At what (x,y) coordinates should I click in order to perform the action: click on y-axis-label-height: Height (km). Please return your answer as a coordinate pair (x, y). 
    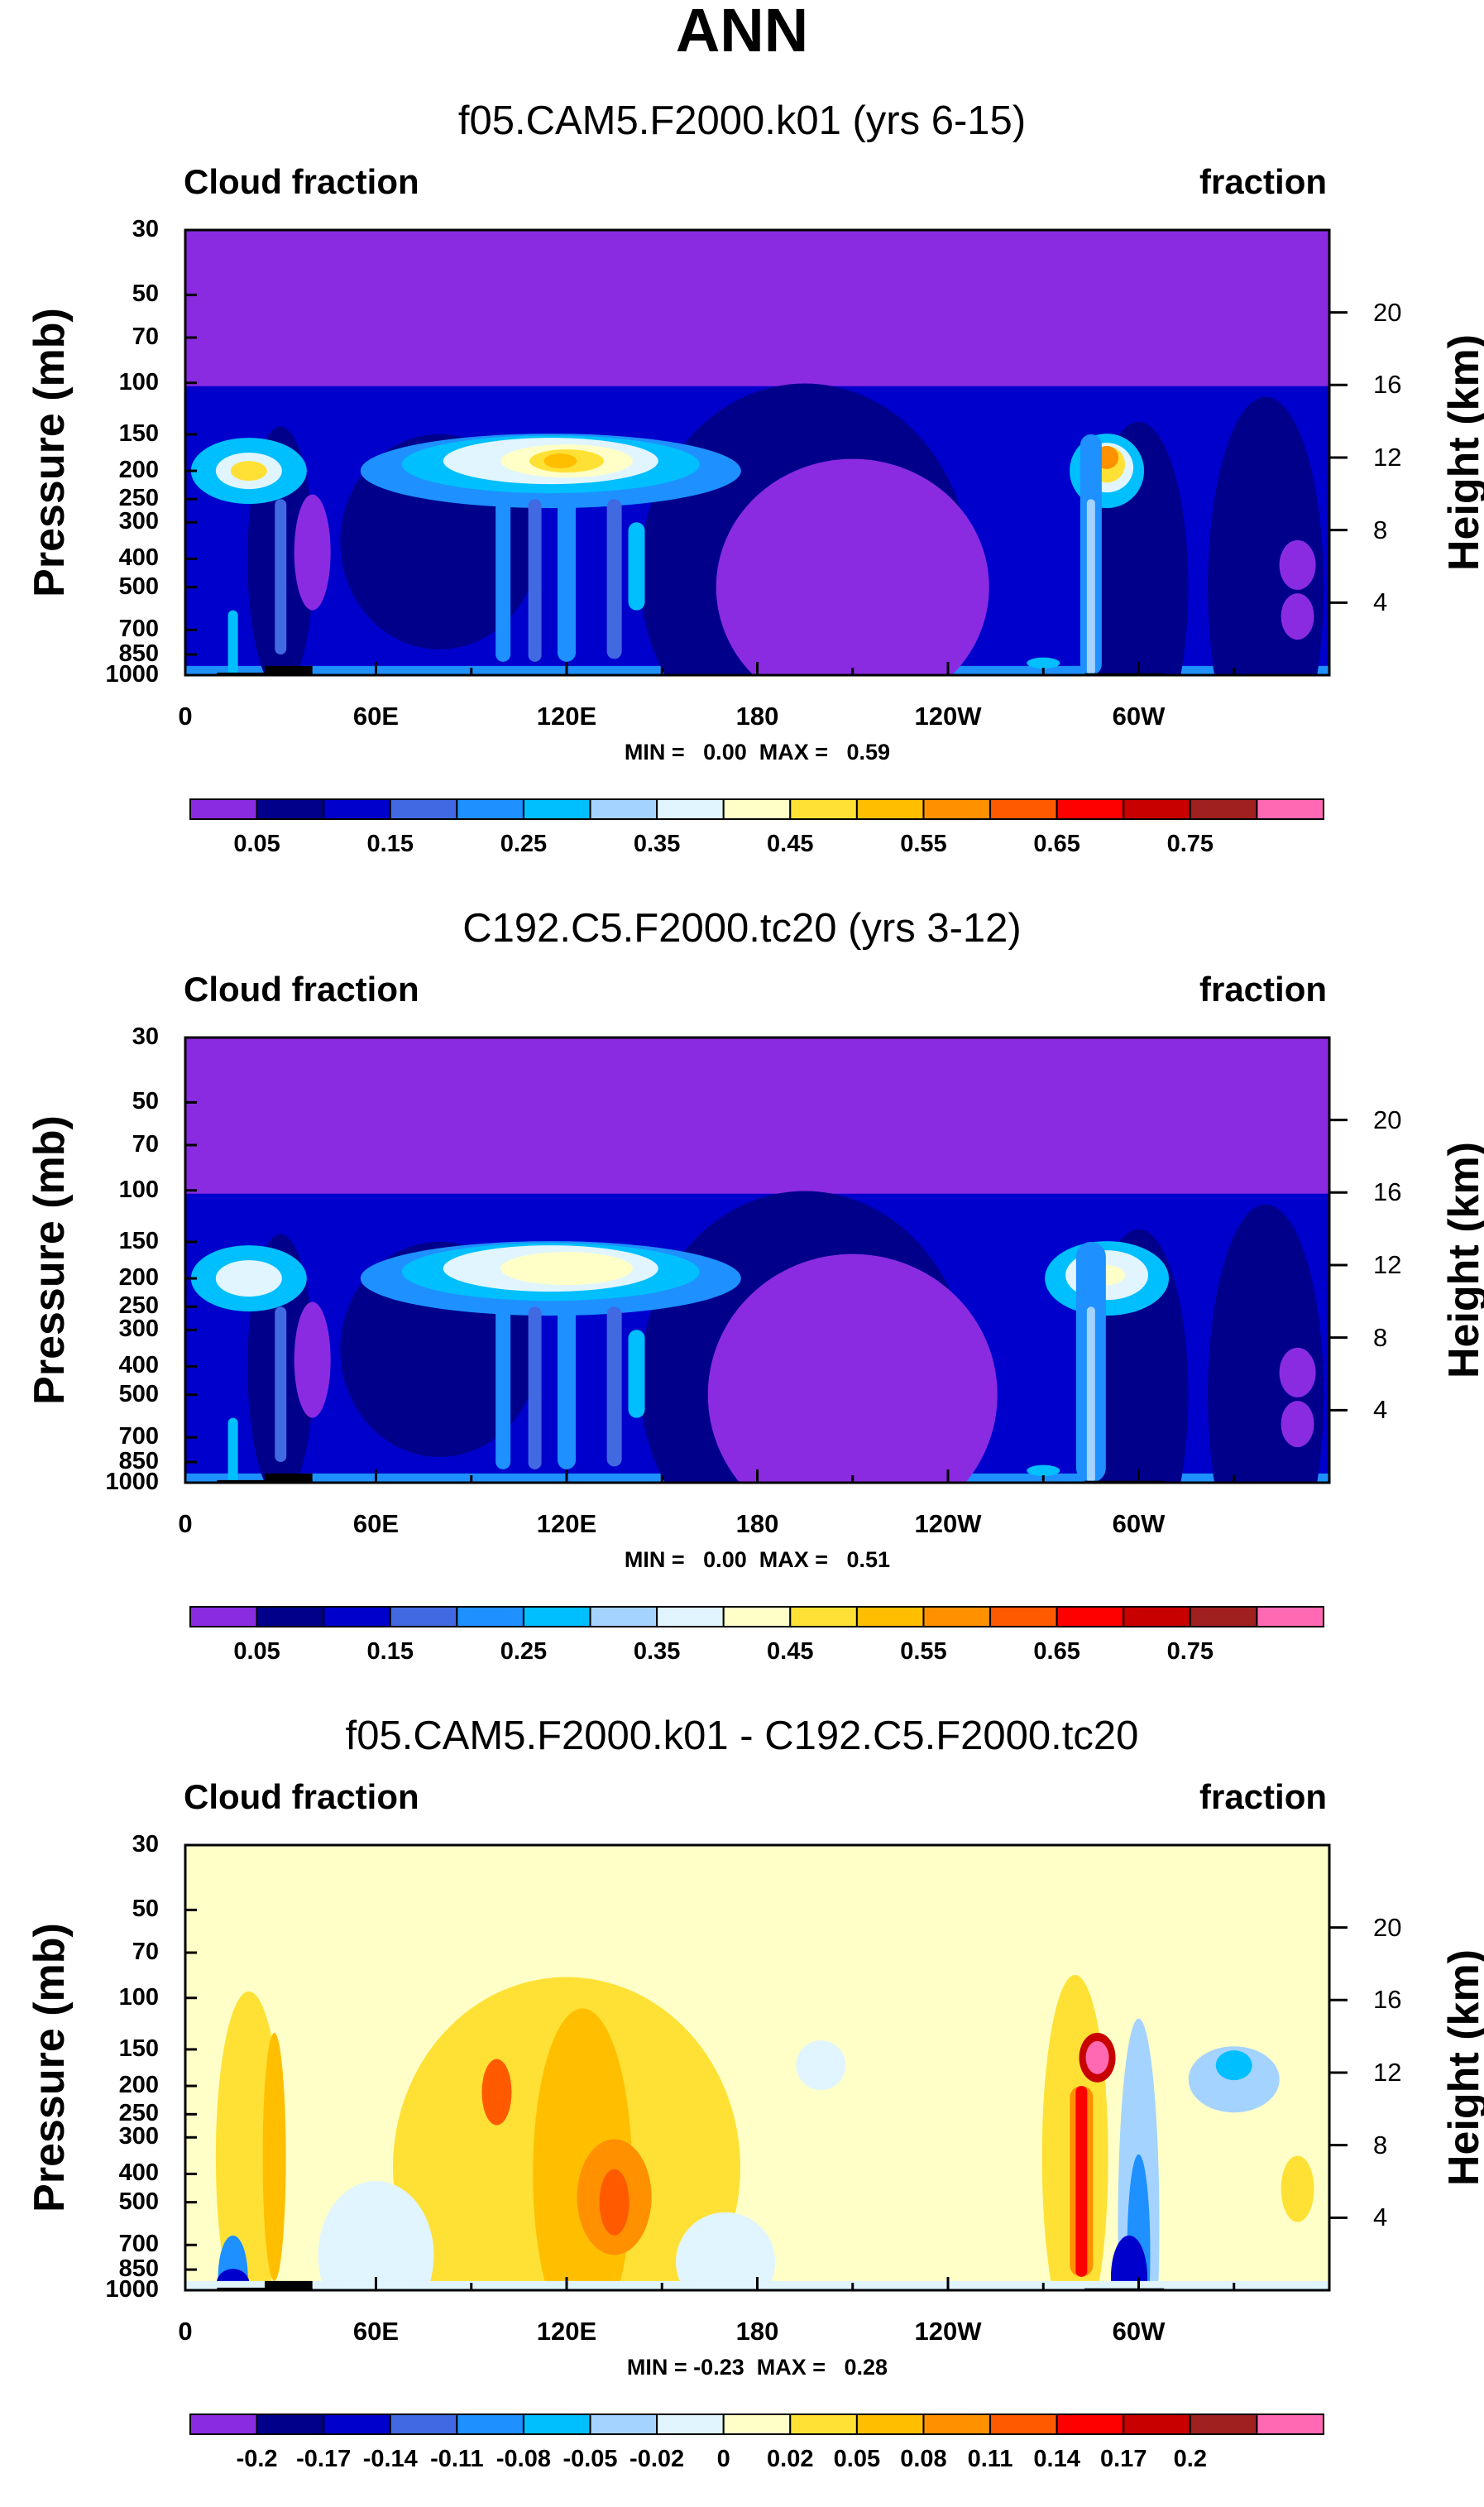
    Looking at the image, I should click on (1462, 1260).